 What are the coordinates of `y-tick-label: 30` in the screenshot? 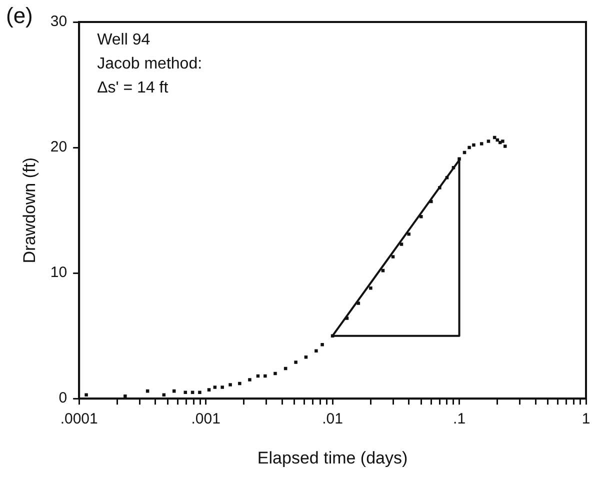 It's located at (59, 21).